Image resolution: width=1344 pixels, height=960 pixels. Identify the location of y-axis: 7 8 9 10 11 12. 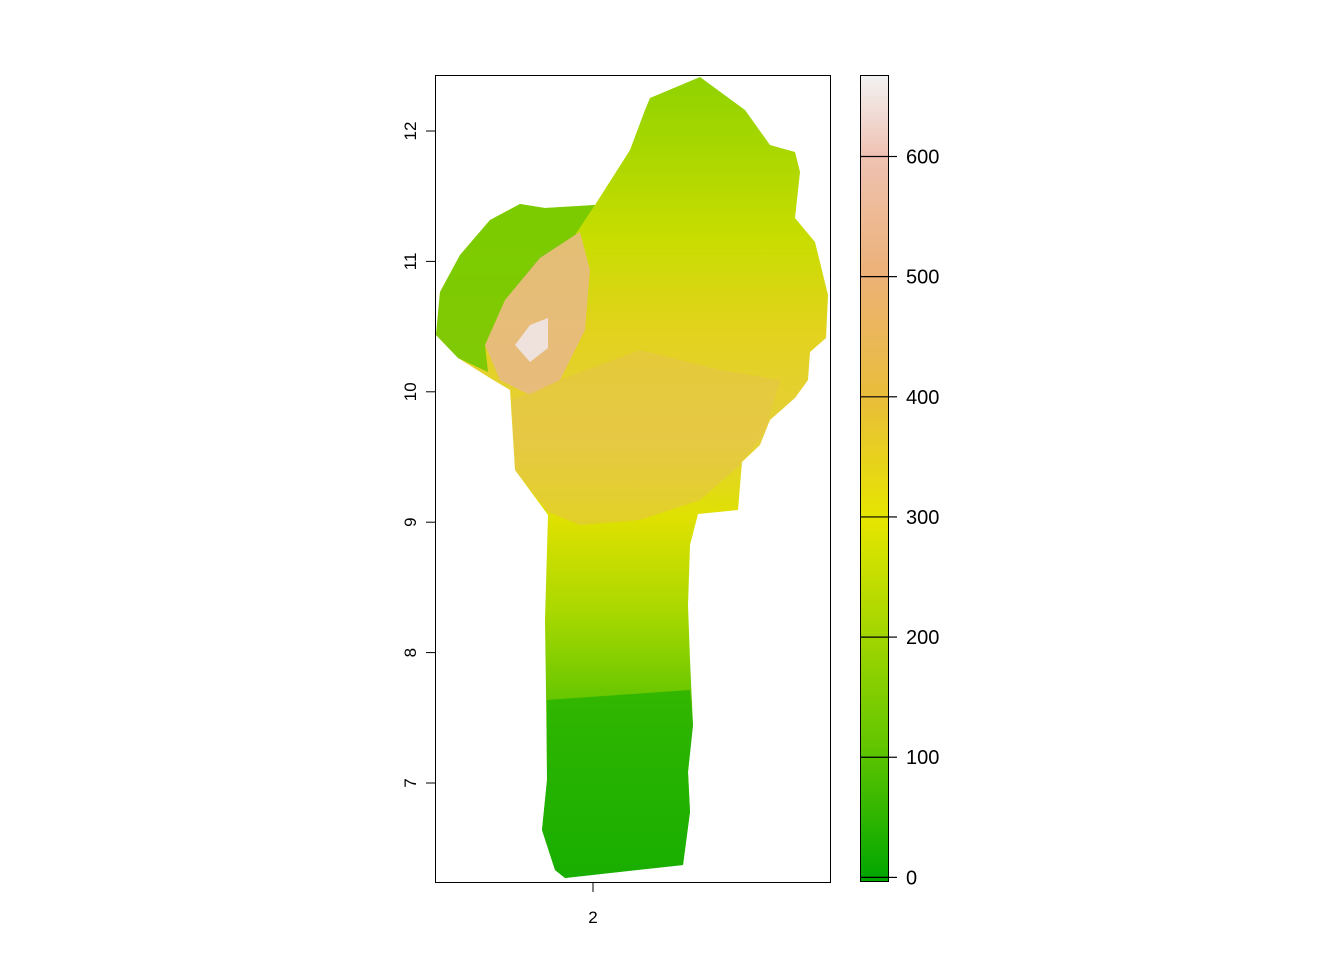
(418, 455).